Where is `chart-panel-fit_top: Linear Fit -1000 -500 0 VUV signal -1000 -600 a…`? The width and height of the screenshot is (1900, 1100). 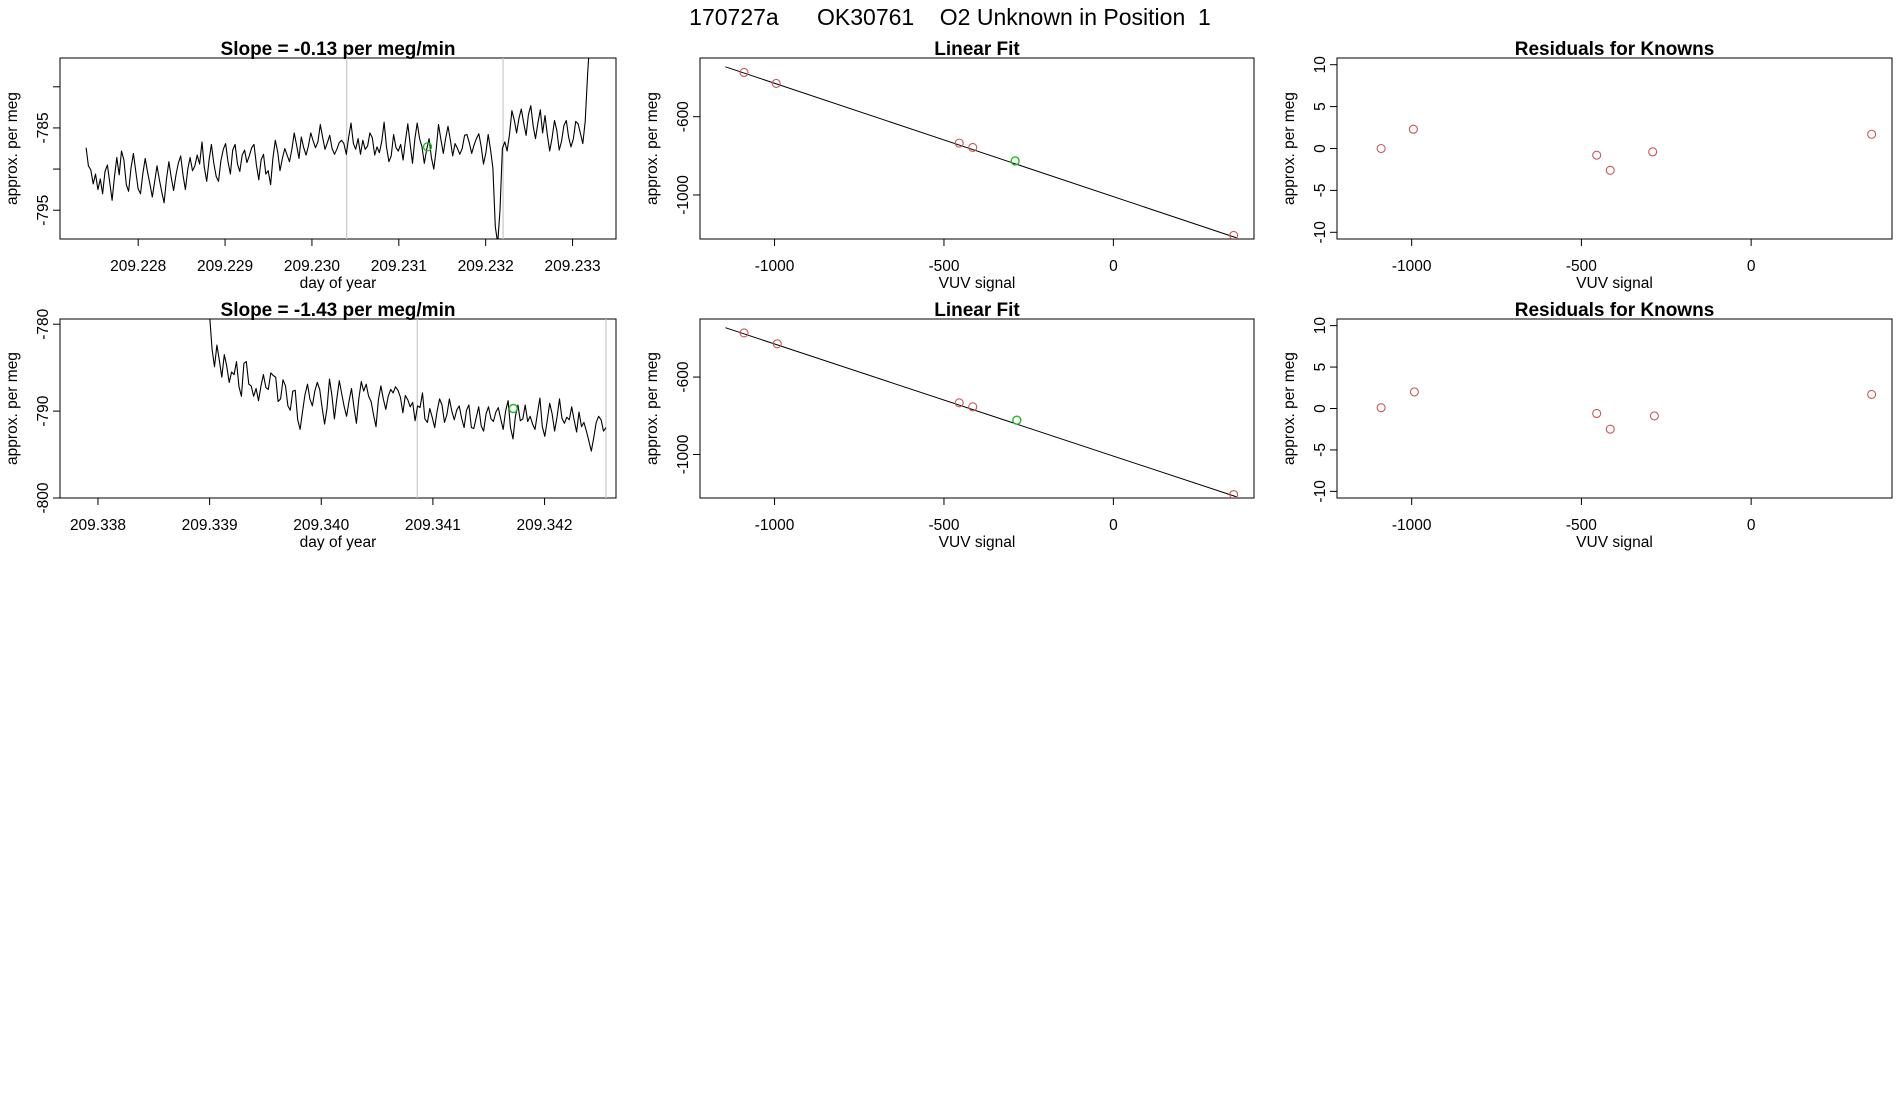 chart-panel-fit_top: Linear Fit -1000 -500 0 VUV signal -1000 -600 a… is located at coordinates (949, 165).